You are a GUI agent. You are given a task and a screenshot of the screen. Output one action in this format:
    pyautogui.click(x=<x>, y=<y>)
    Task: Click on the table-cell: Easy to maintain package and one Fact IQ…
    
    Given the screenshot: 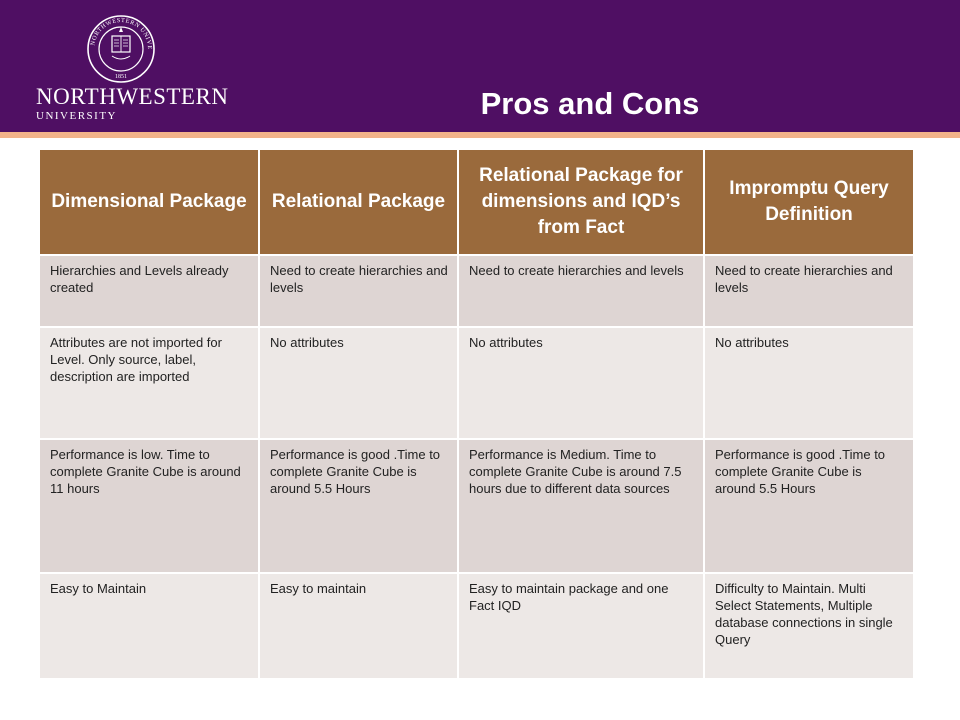 What is the action you would take?
    pyautogui.click(x=580, y=625)
    